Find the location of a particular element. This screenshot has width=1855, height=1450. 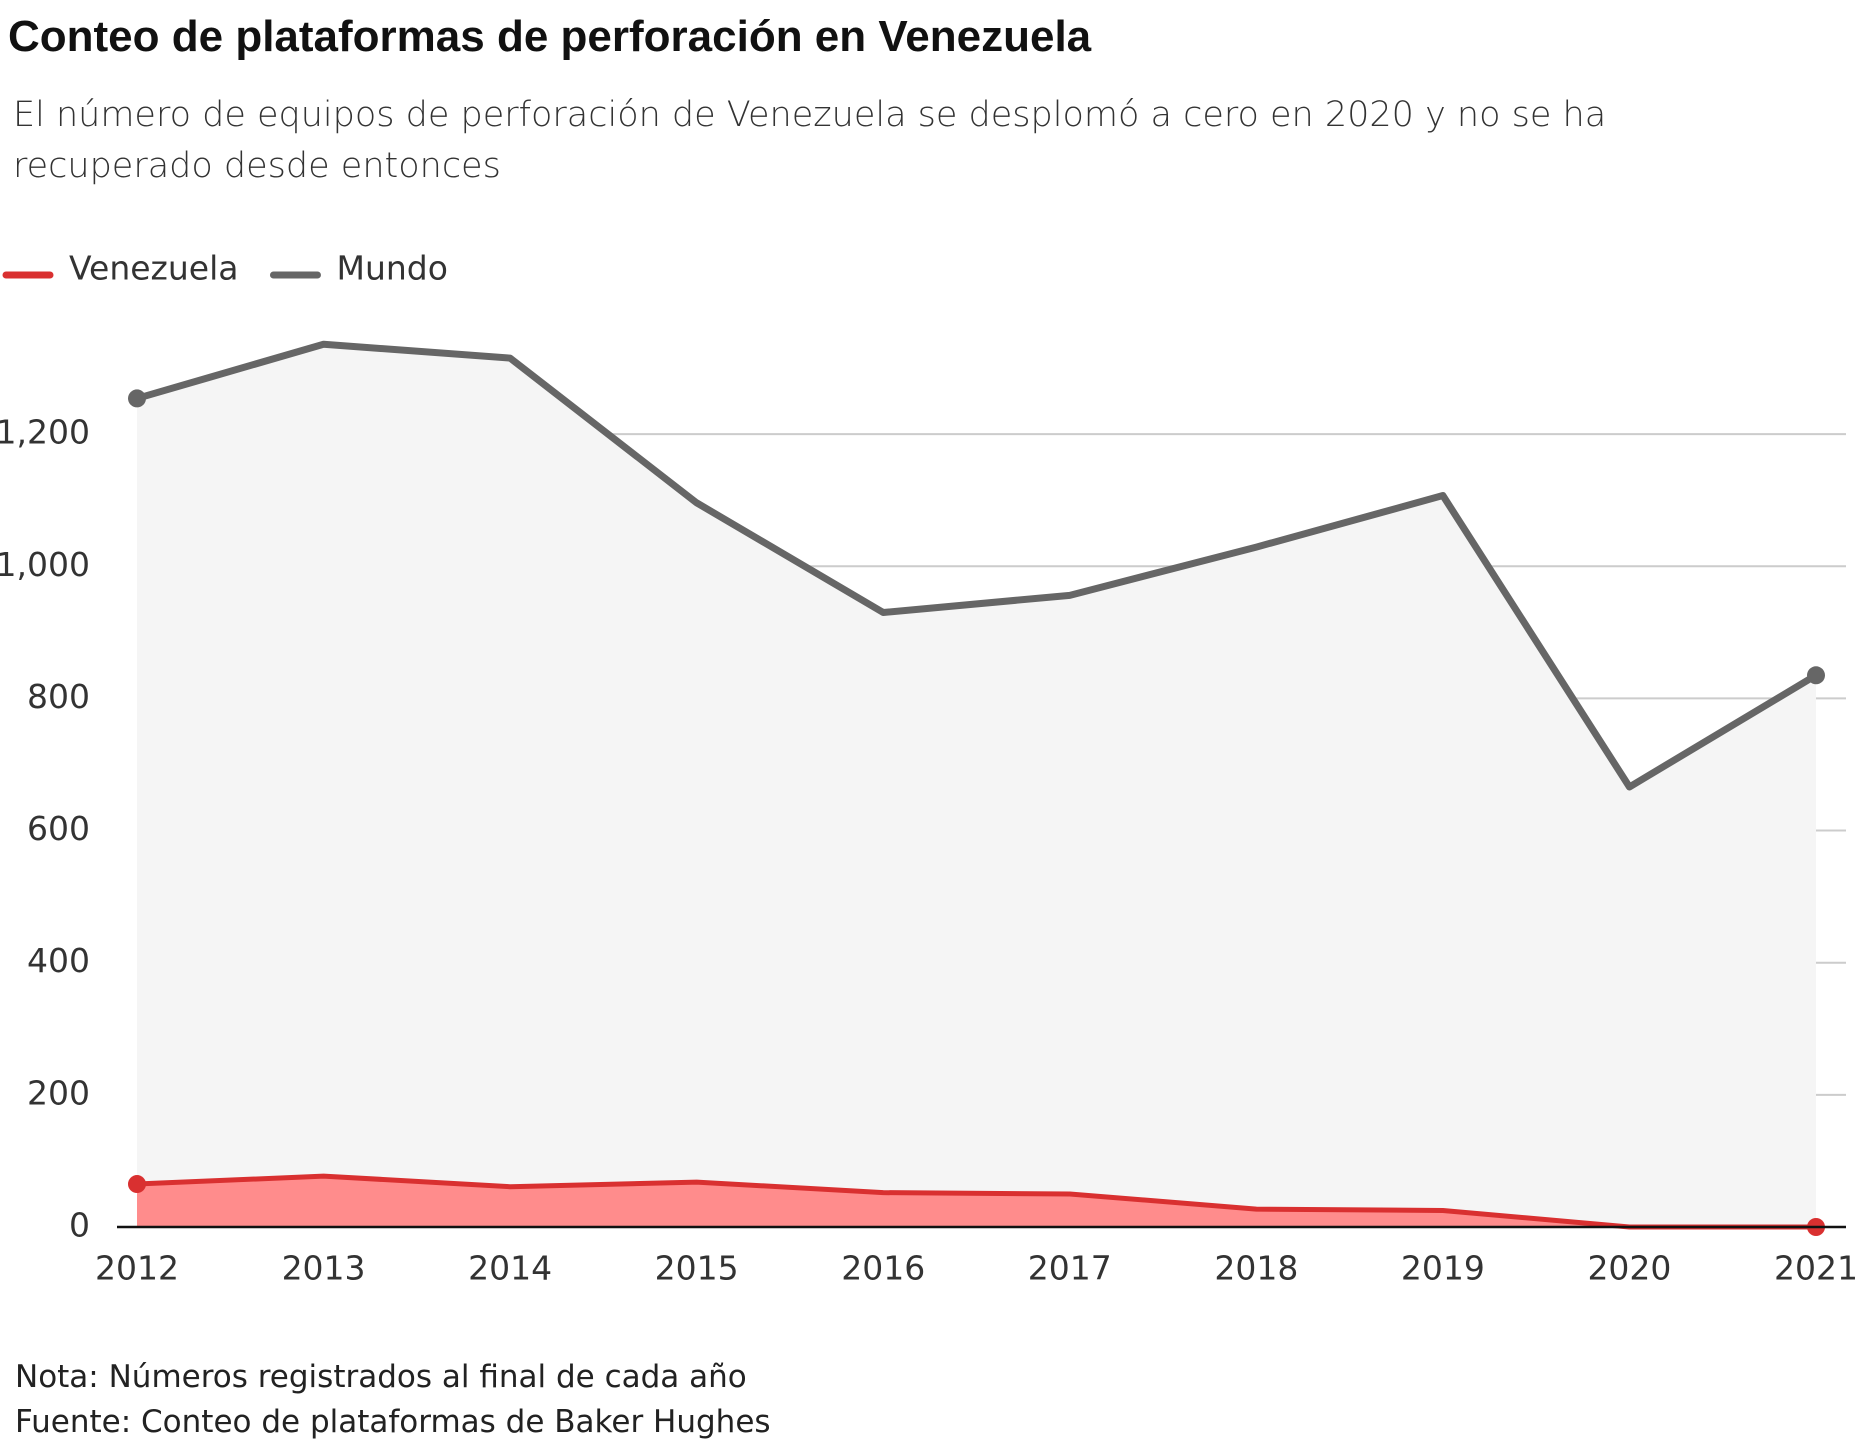

y-tick-label: 0 is located at coordinates (79, 1225).